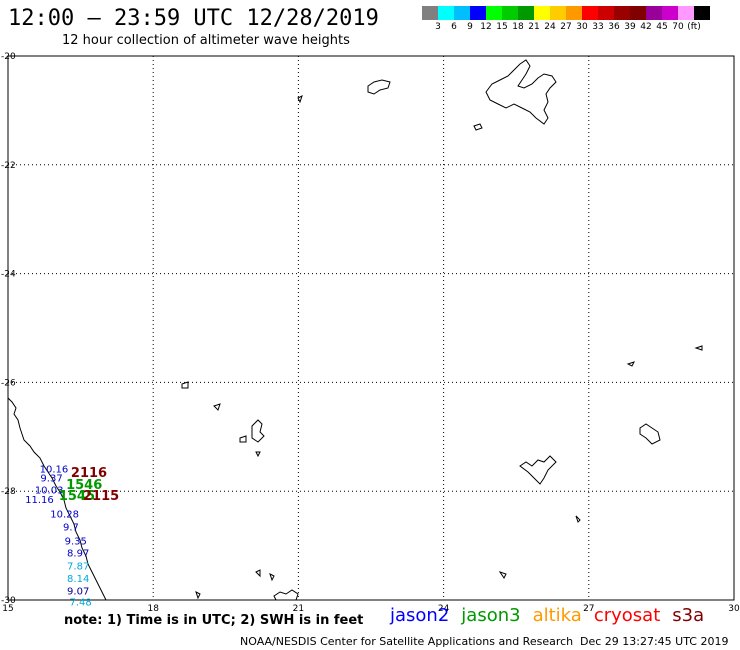 The width and height of the screenshot is (740, 650). What do you see at coordinates (678, 27) in the screenshot?
I see `colorbar-label: 70` at bounding box center [678, 27].